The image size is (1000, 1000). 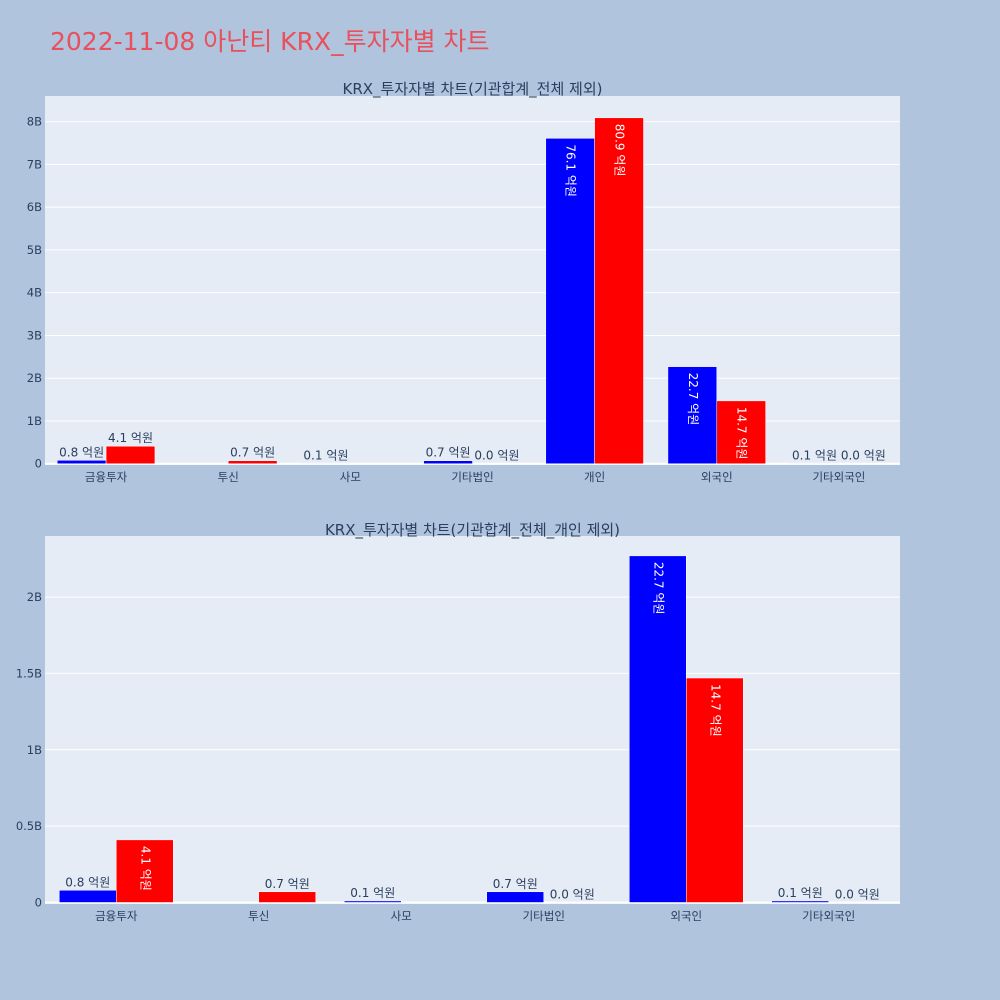 What do you see at coordinates (34, 164) in the screenshot?
I see `y-tick-label: 7B` at bounding box center [34, 164].